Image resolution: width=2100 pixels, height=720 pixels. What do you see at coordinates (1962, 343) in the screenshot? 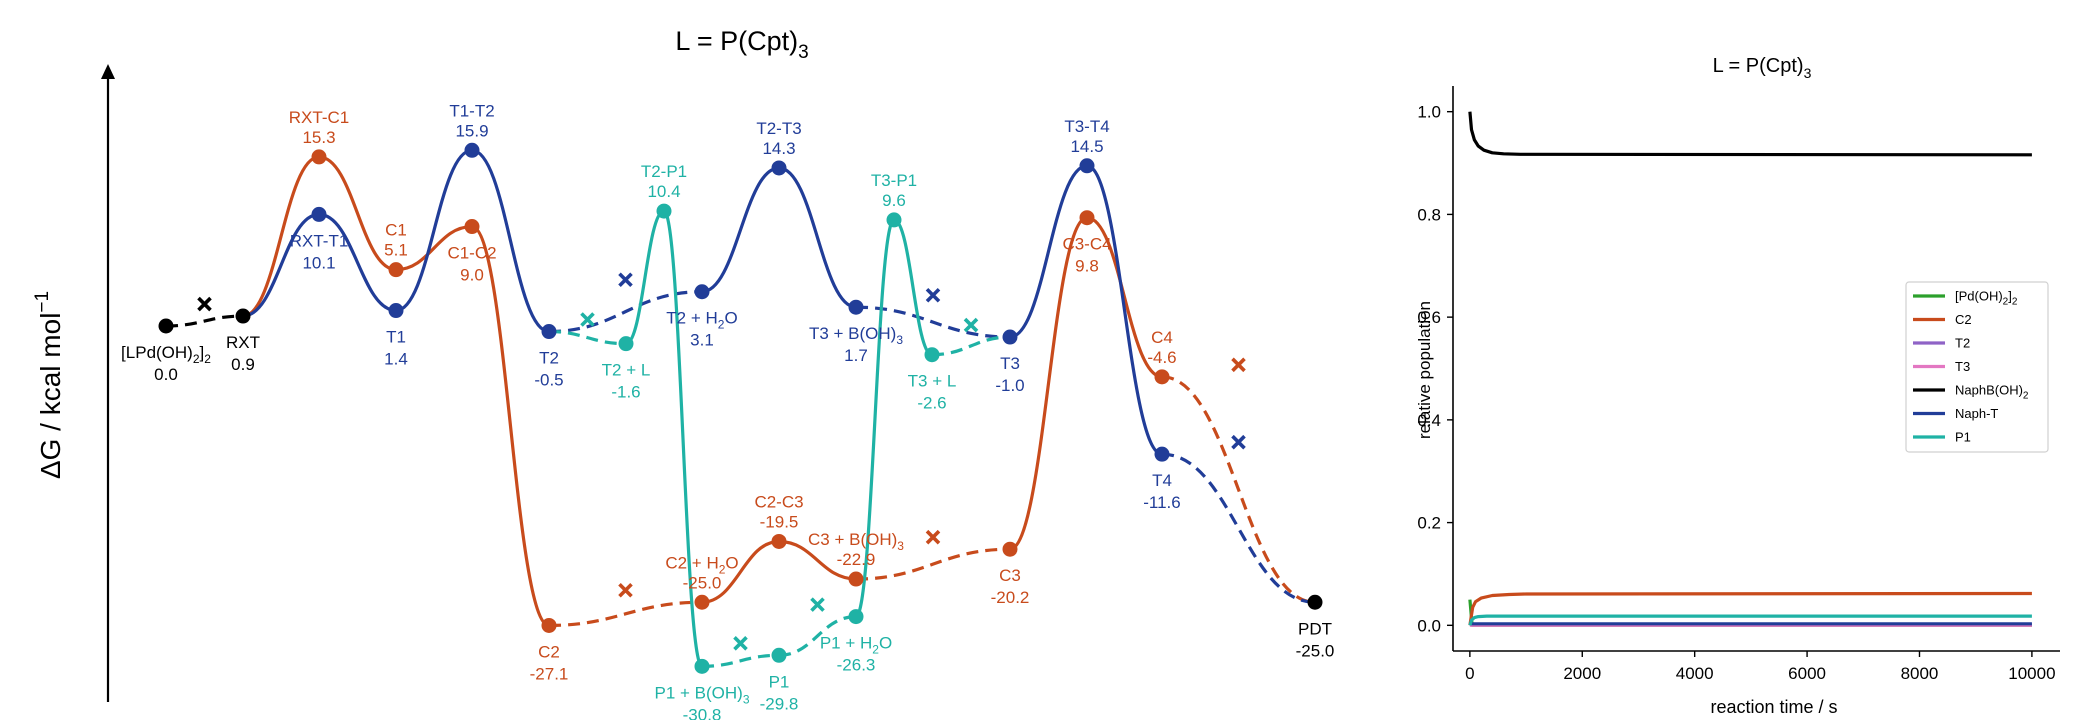
I see `legend-label: T2` at bounding box center [1962, 343].